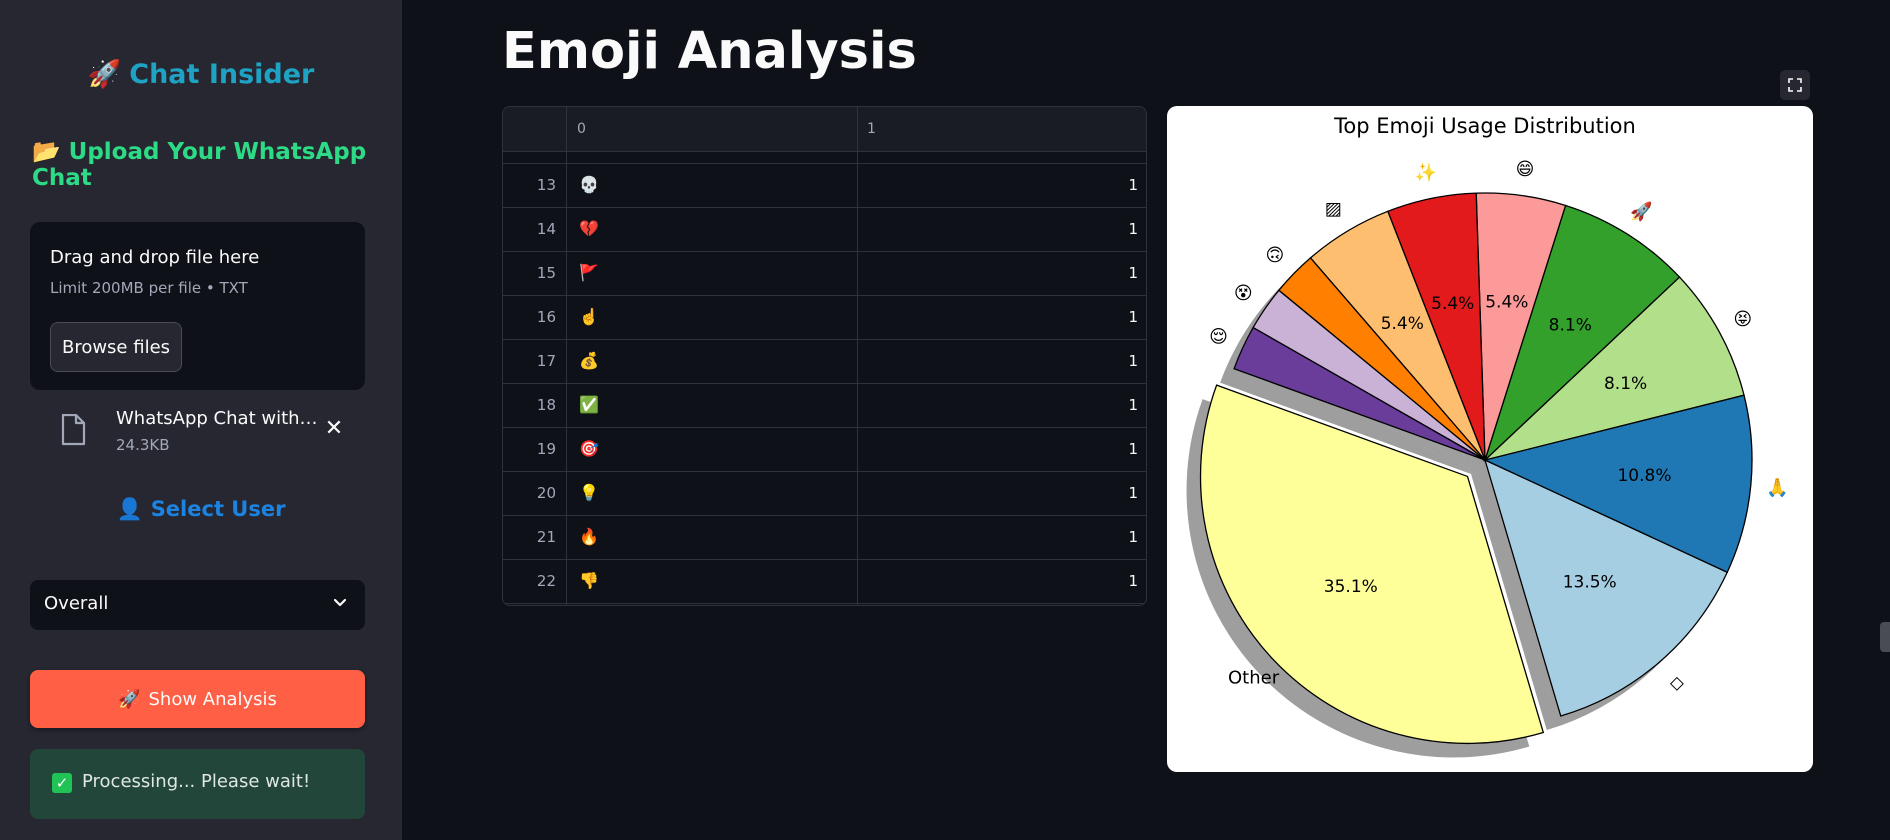 Image resolution: width=1890 pixels, height=840 pixels. I want to click on slice-category-label: 😵, so click(1243, 293).